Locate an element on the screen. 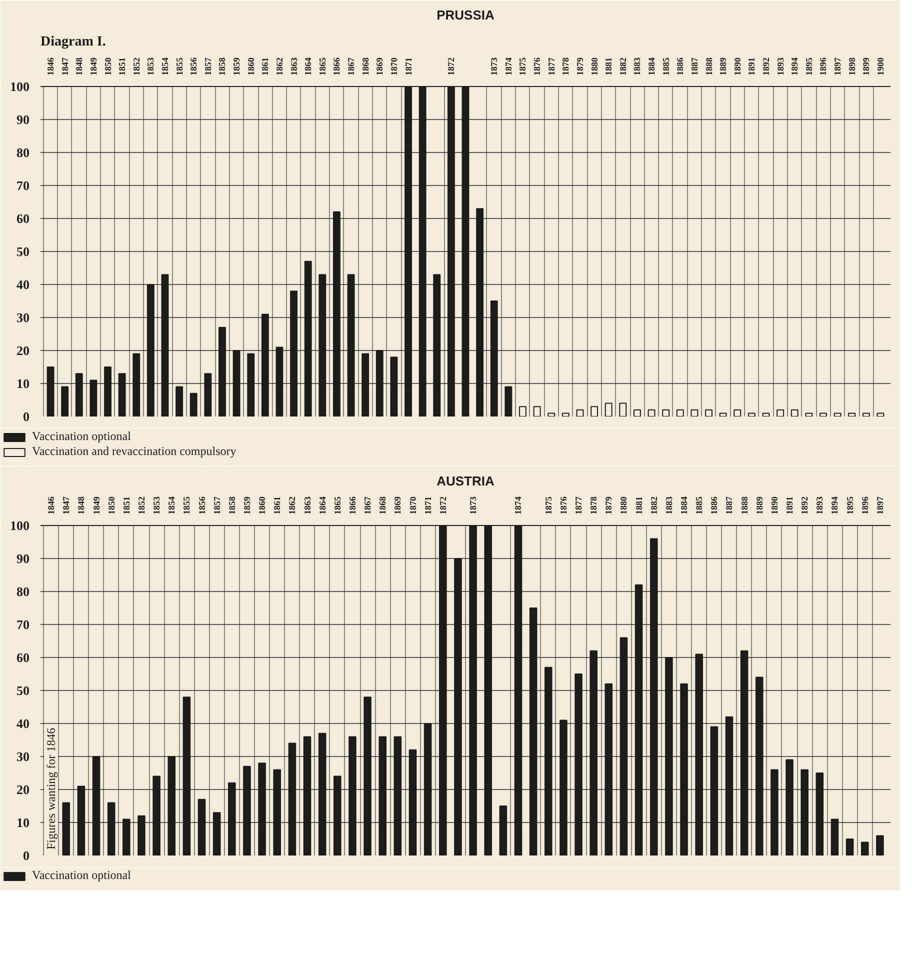 This screenshot has height=979, width=921. x-tick-label: 1889 is located at coordinates (759, 505).